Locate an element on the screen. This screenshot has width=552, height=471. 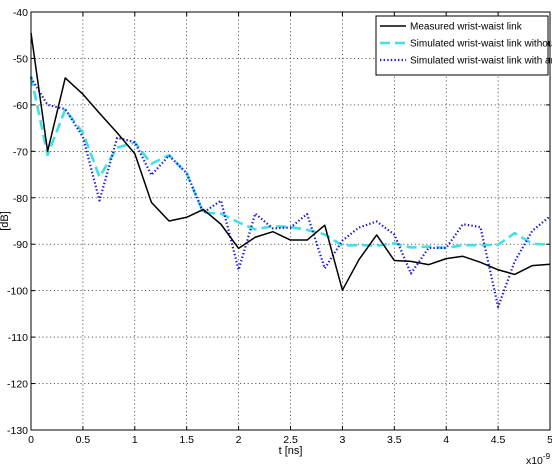
x-tick-label: 1.5 is located at coordinates (186, 440).